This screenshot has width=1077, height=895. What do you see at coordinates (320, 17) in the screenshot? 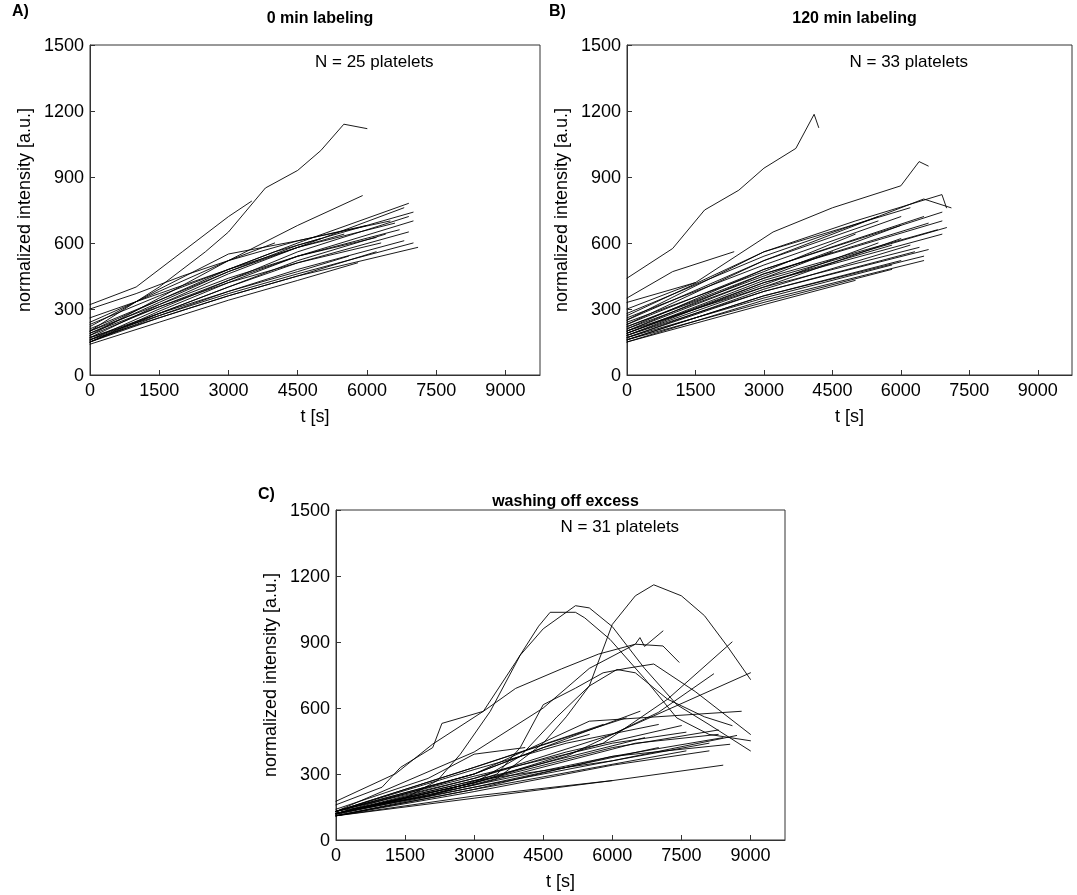
I see `chart-title: 0 min labeling` at bounding box center [320, 17].